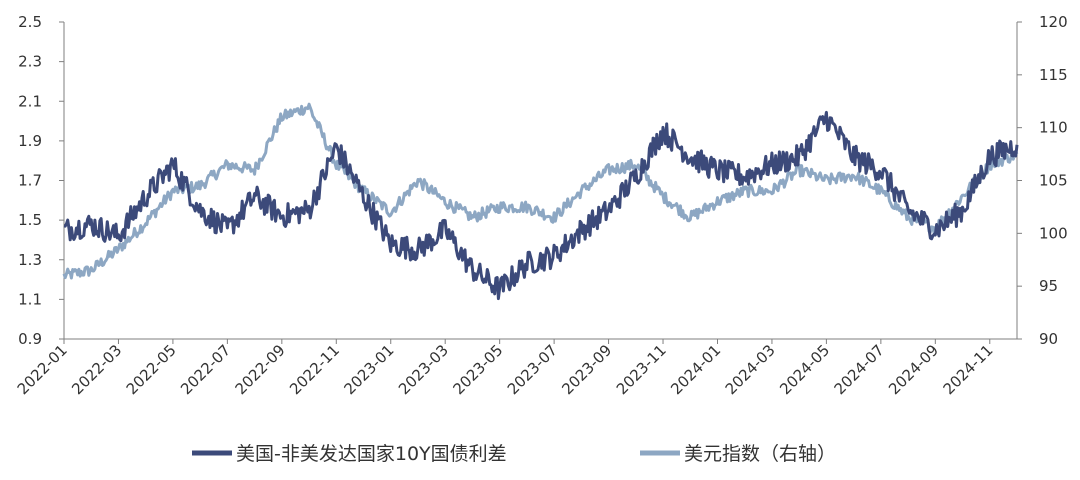 The width and height of the screenshot is (1080, 480). What do you see at coordinates (804, 369) in the screenshot?
I see `x-tick-label: 2024-05` at bounding box center [804, 369].